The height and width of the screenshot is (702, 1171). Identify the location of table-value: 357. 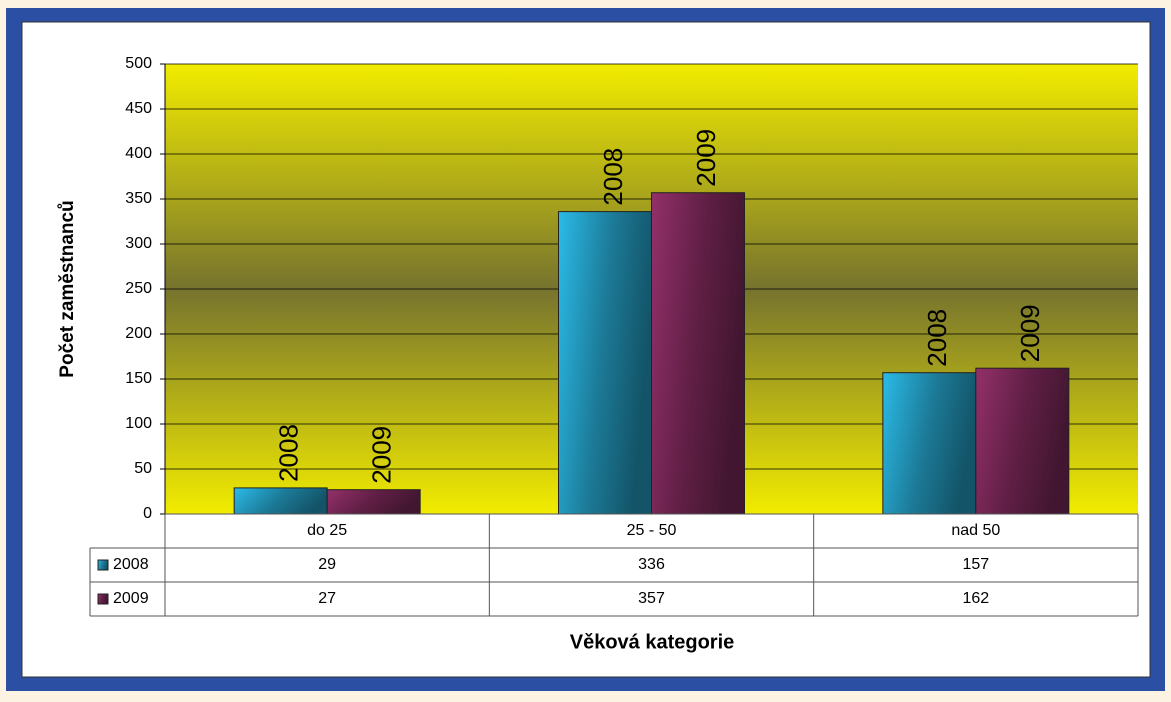
(651, 598).